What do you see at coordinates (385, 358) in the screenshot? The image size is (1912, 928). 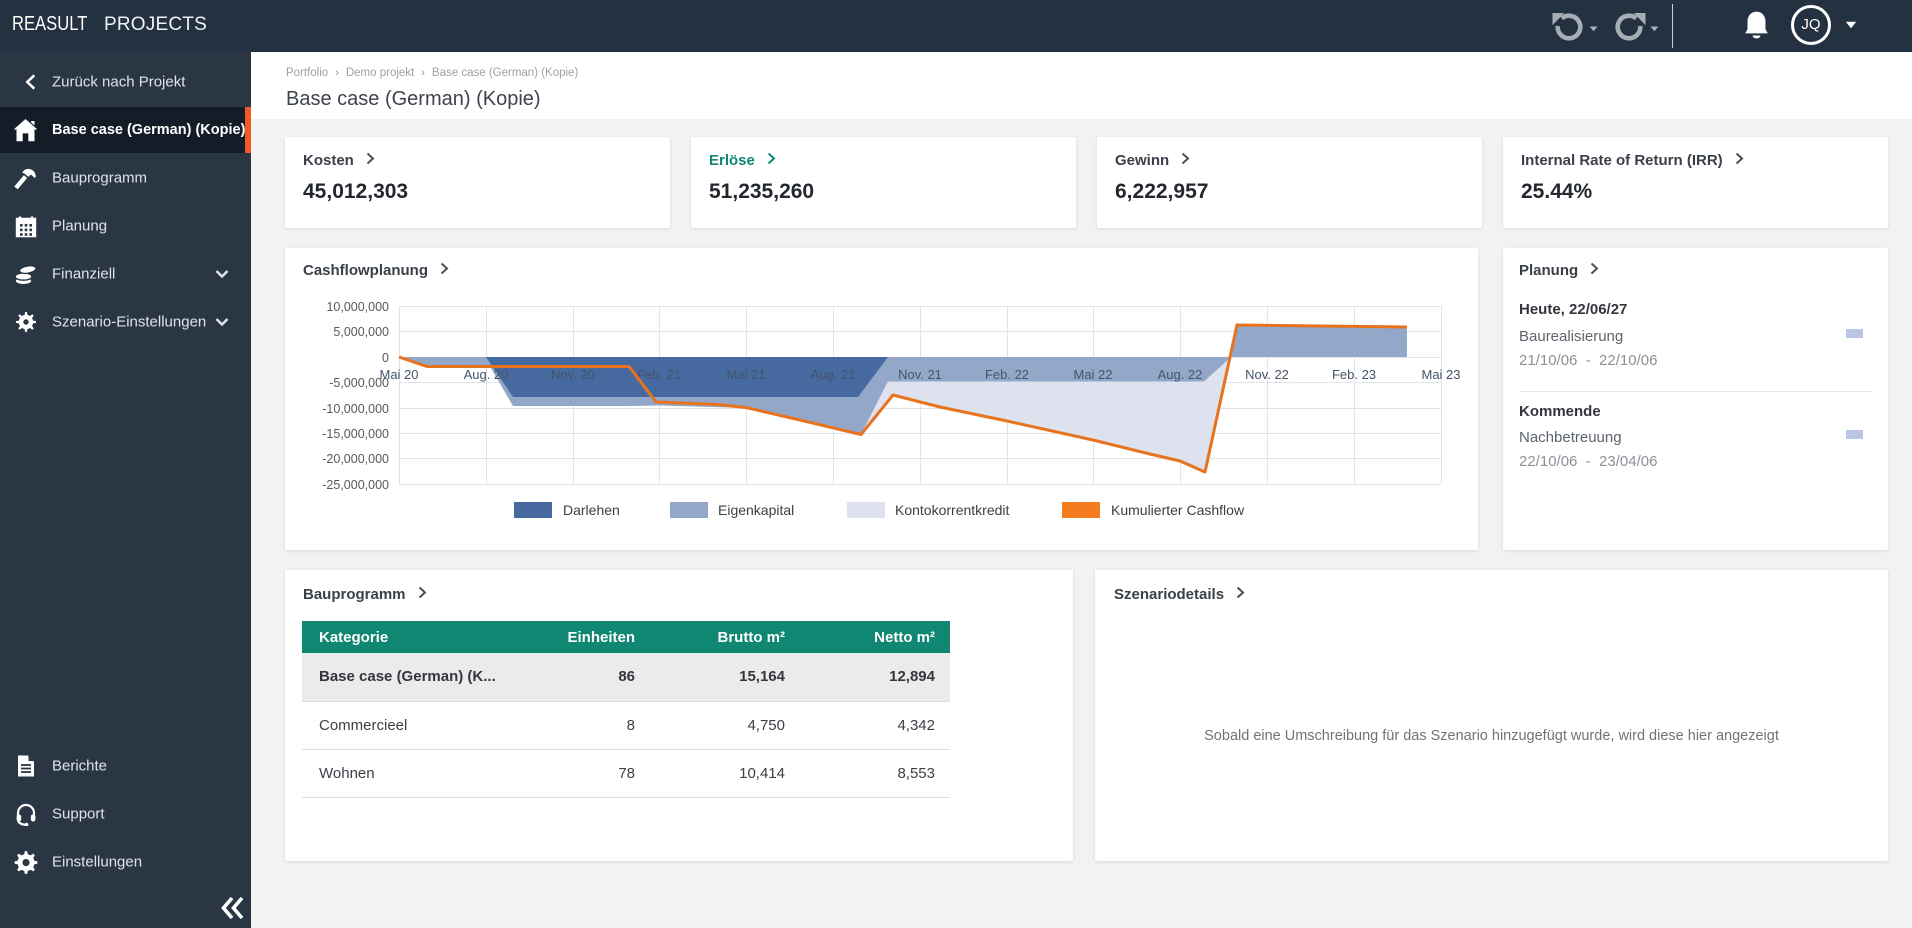 I see `svg-text: 0` at bounding box center [385, 358].